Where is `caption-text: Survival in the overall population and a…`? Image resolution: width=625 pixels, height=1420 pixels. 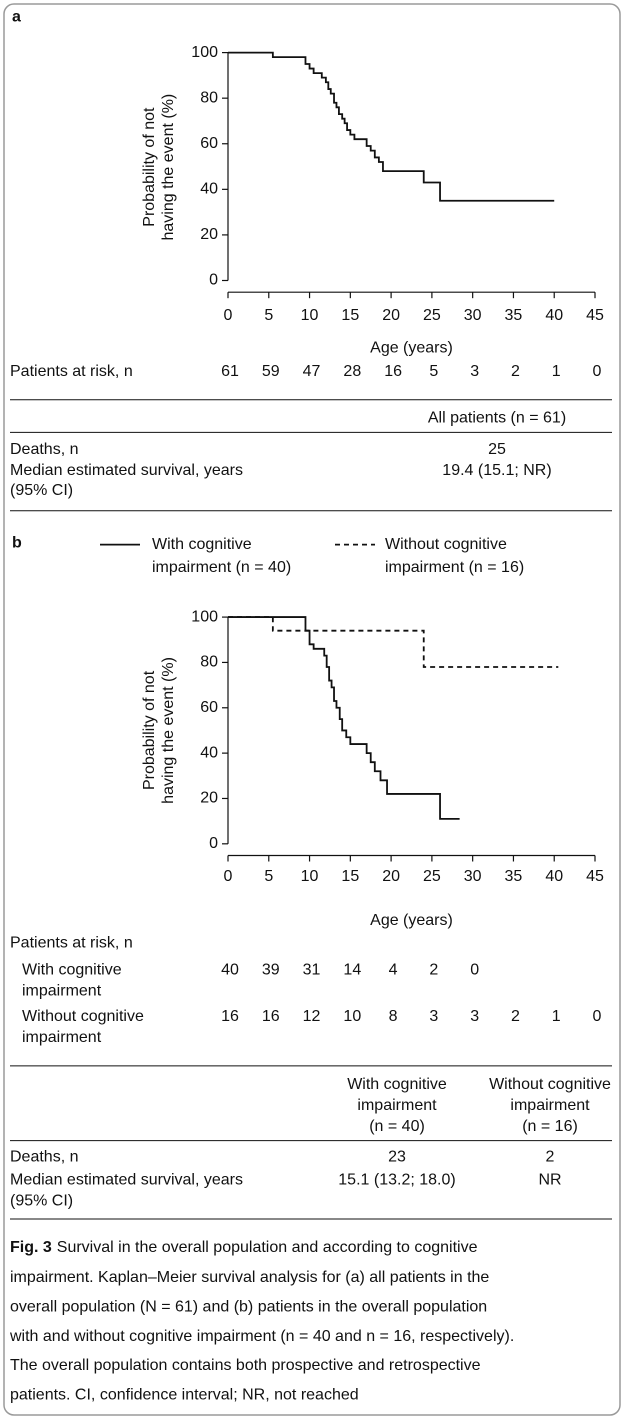
caption-text: Survival in the overall population and a… is located at coordinates (267, 1247).